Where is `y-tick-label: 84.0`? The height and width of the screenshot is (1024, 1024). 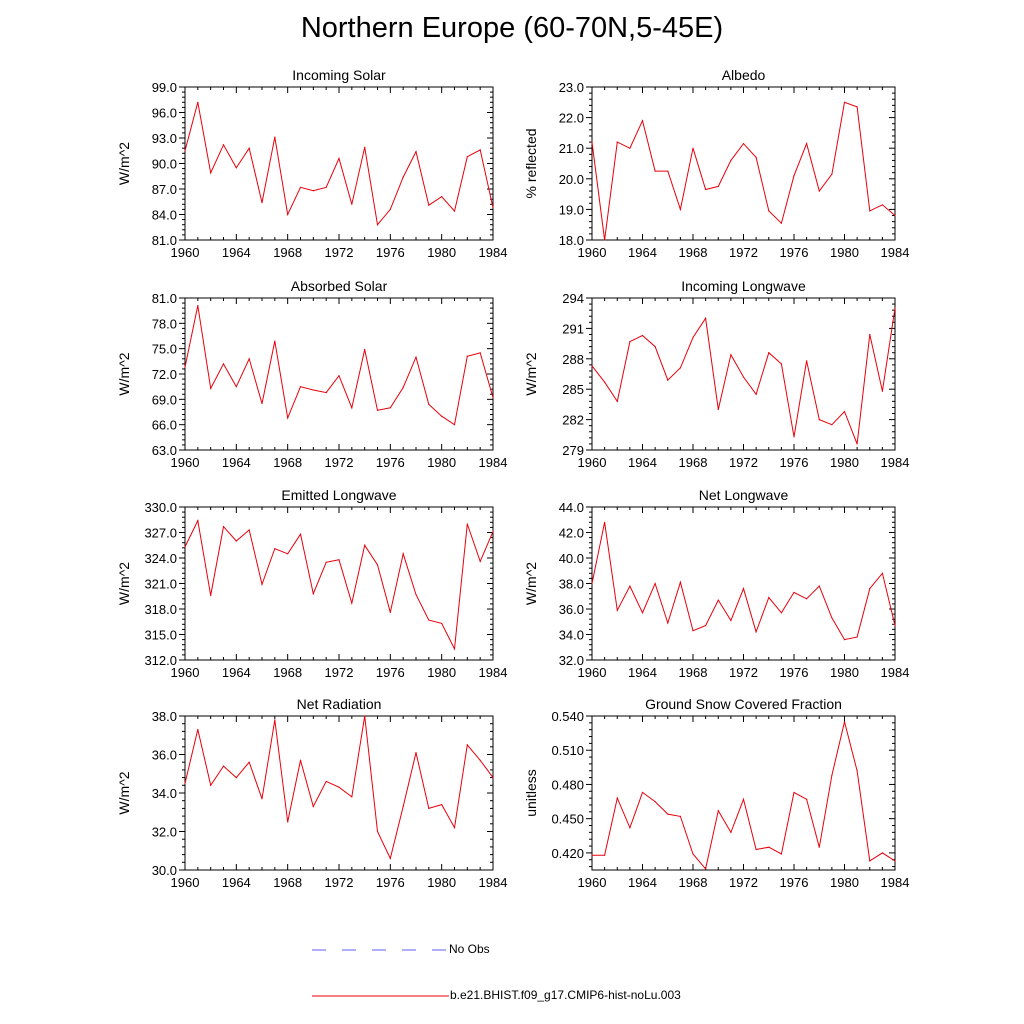
y-tick-label: 84.0 is located at coordinates (164, 215).